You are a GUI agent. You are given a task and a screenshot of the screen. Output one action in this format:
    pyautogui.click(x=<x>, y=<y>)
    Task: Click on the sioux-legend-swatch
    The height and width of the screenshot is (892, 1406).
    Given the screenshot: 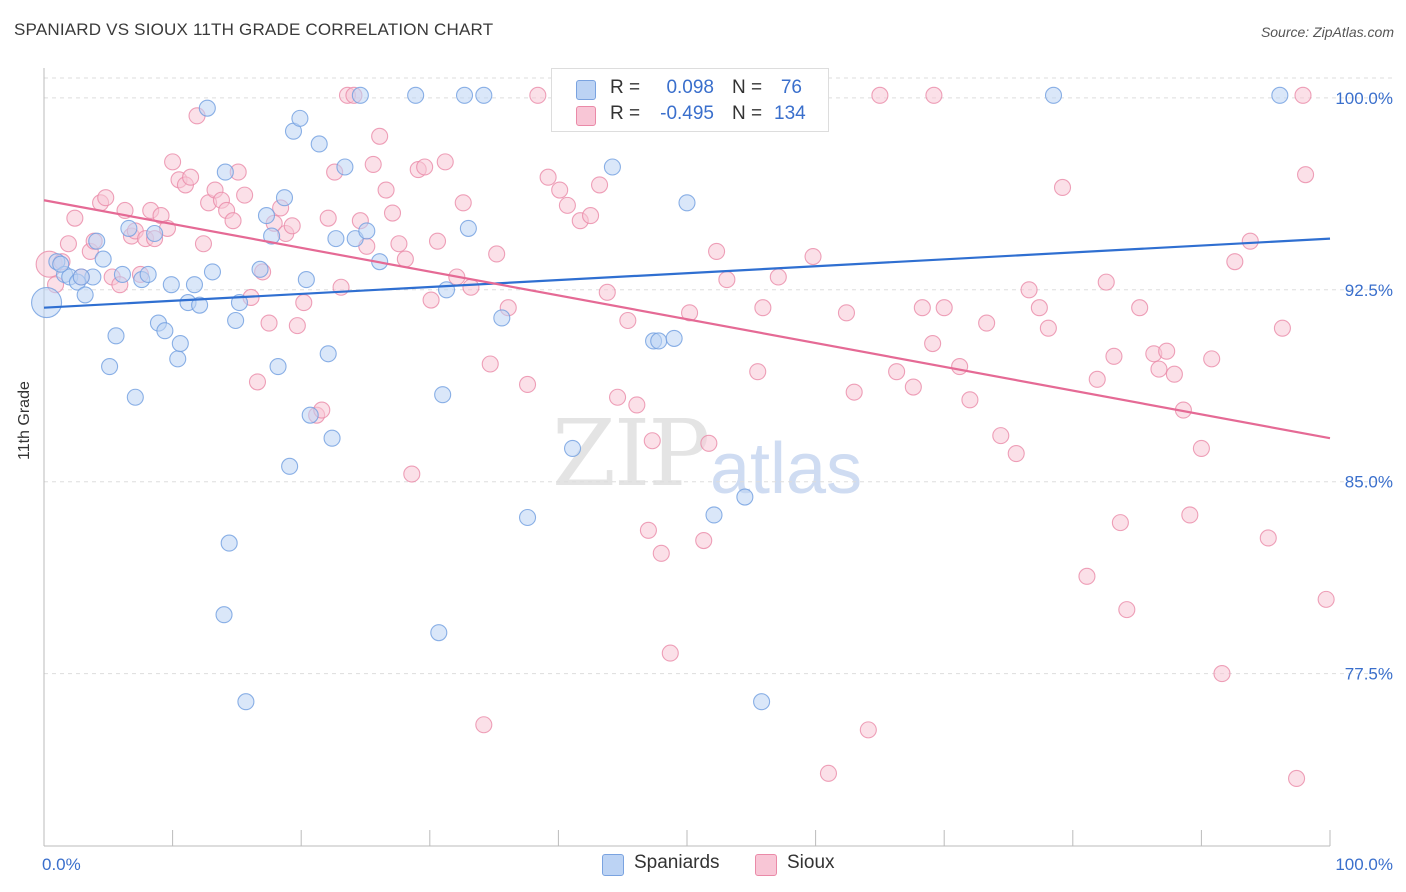 What is the action you would take?
    pyautogui.click(x=766, y=865)
    